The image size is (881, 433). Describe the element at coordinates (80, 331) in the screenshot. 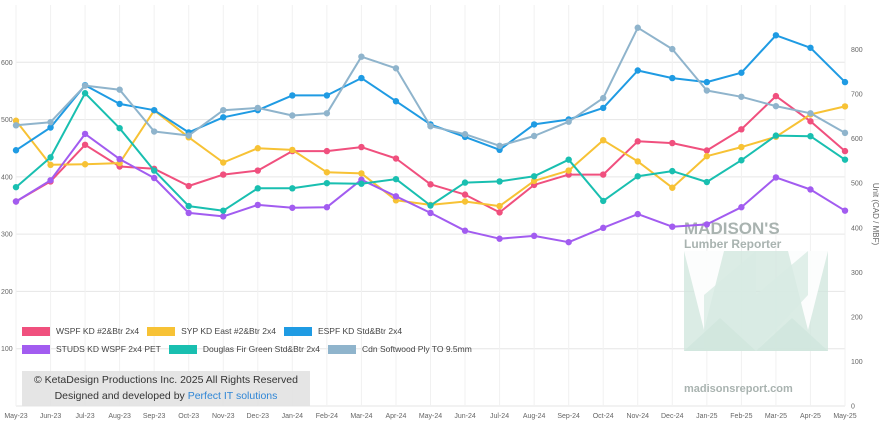

I see `legend-item-wspf: WSPF KD #2&Btr 2x4` at that location.